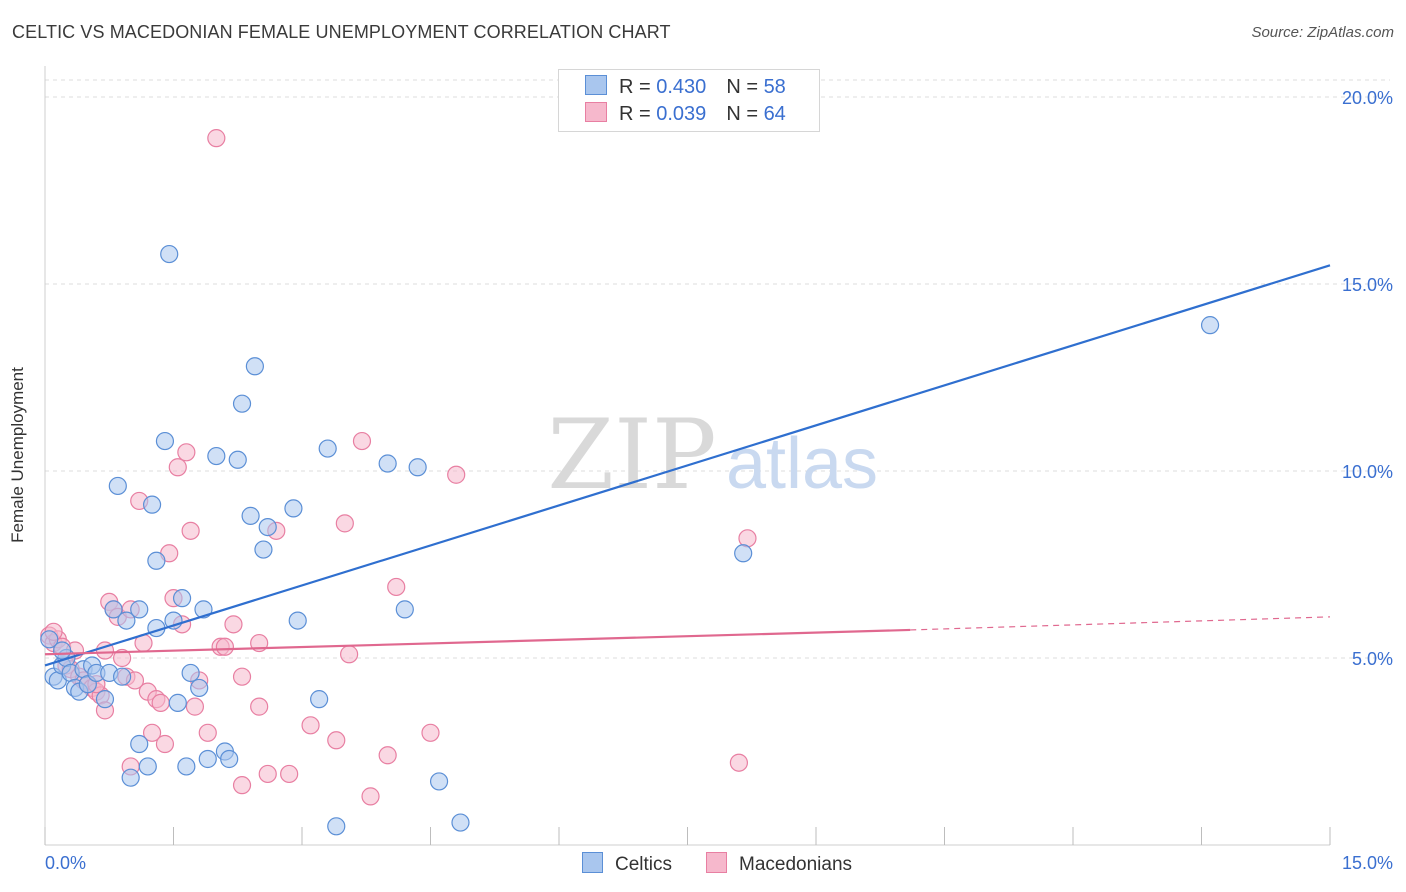 The width and height of the screenshot is (1406, 892). What do you see at coordinates (689, 100) in the screenshot?
I see `correlation-legend: R = 0.430 N = 58 R = 0.039 N = 64` at bounding box center [689, 100].